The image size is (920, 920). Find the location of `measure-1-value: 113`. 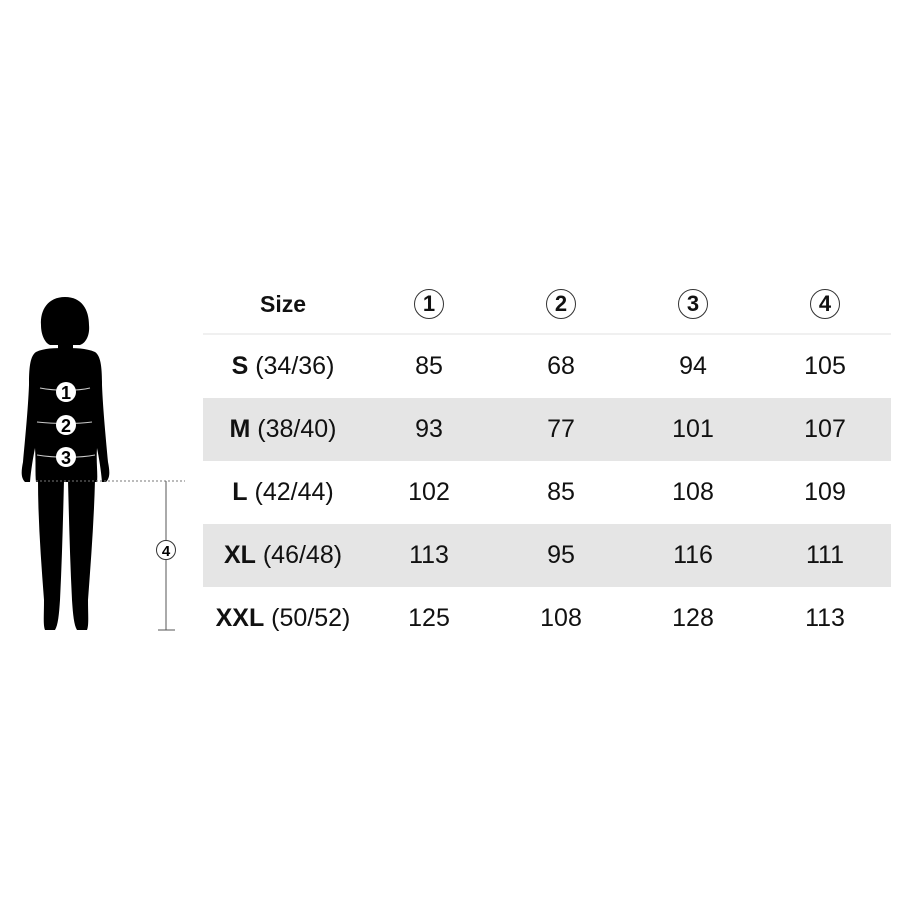

measure-1-value: 113 is located at coordinates (429, 555).